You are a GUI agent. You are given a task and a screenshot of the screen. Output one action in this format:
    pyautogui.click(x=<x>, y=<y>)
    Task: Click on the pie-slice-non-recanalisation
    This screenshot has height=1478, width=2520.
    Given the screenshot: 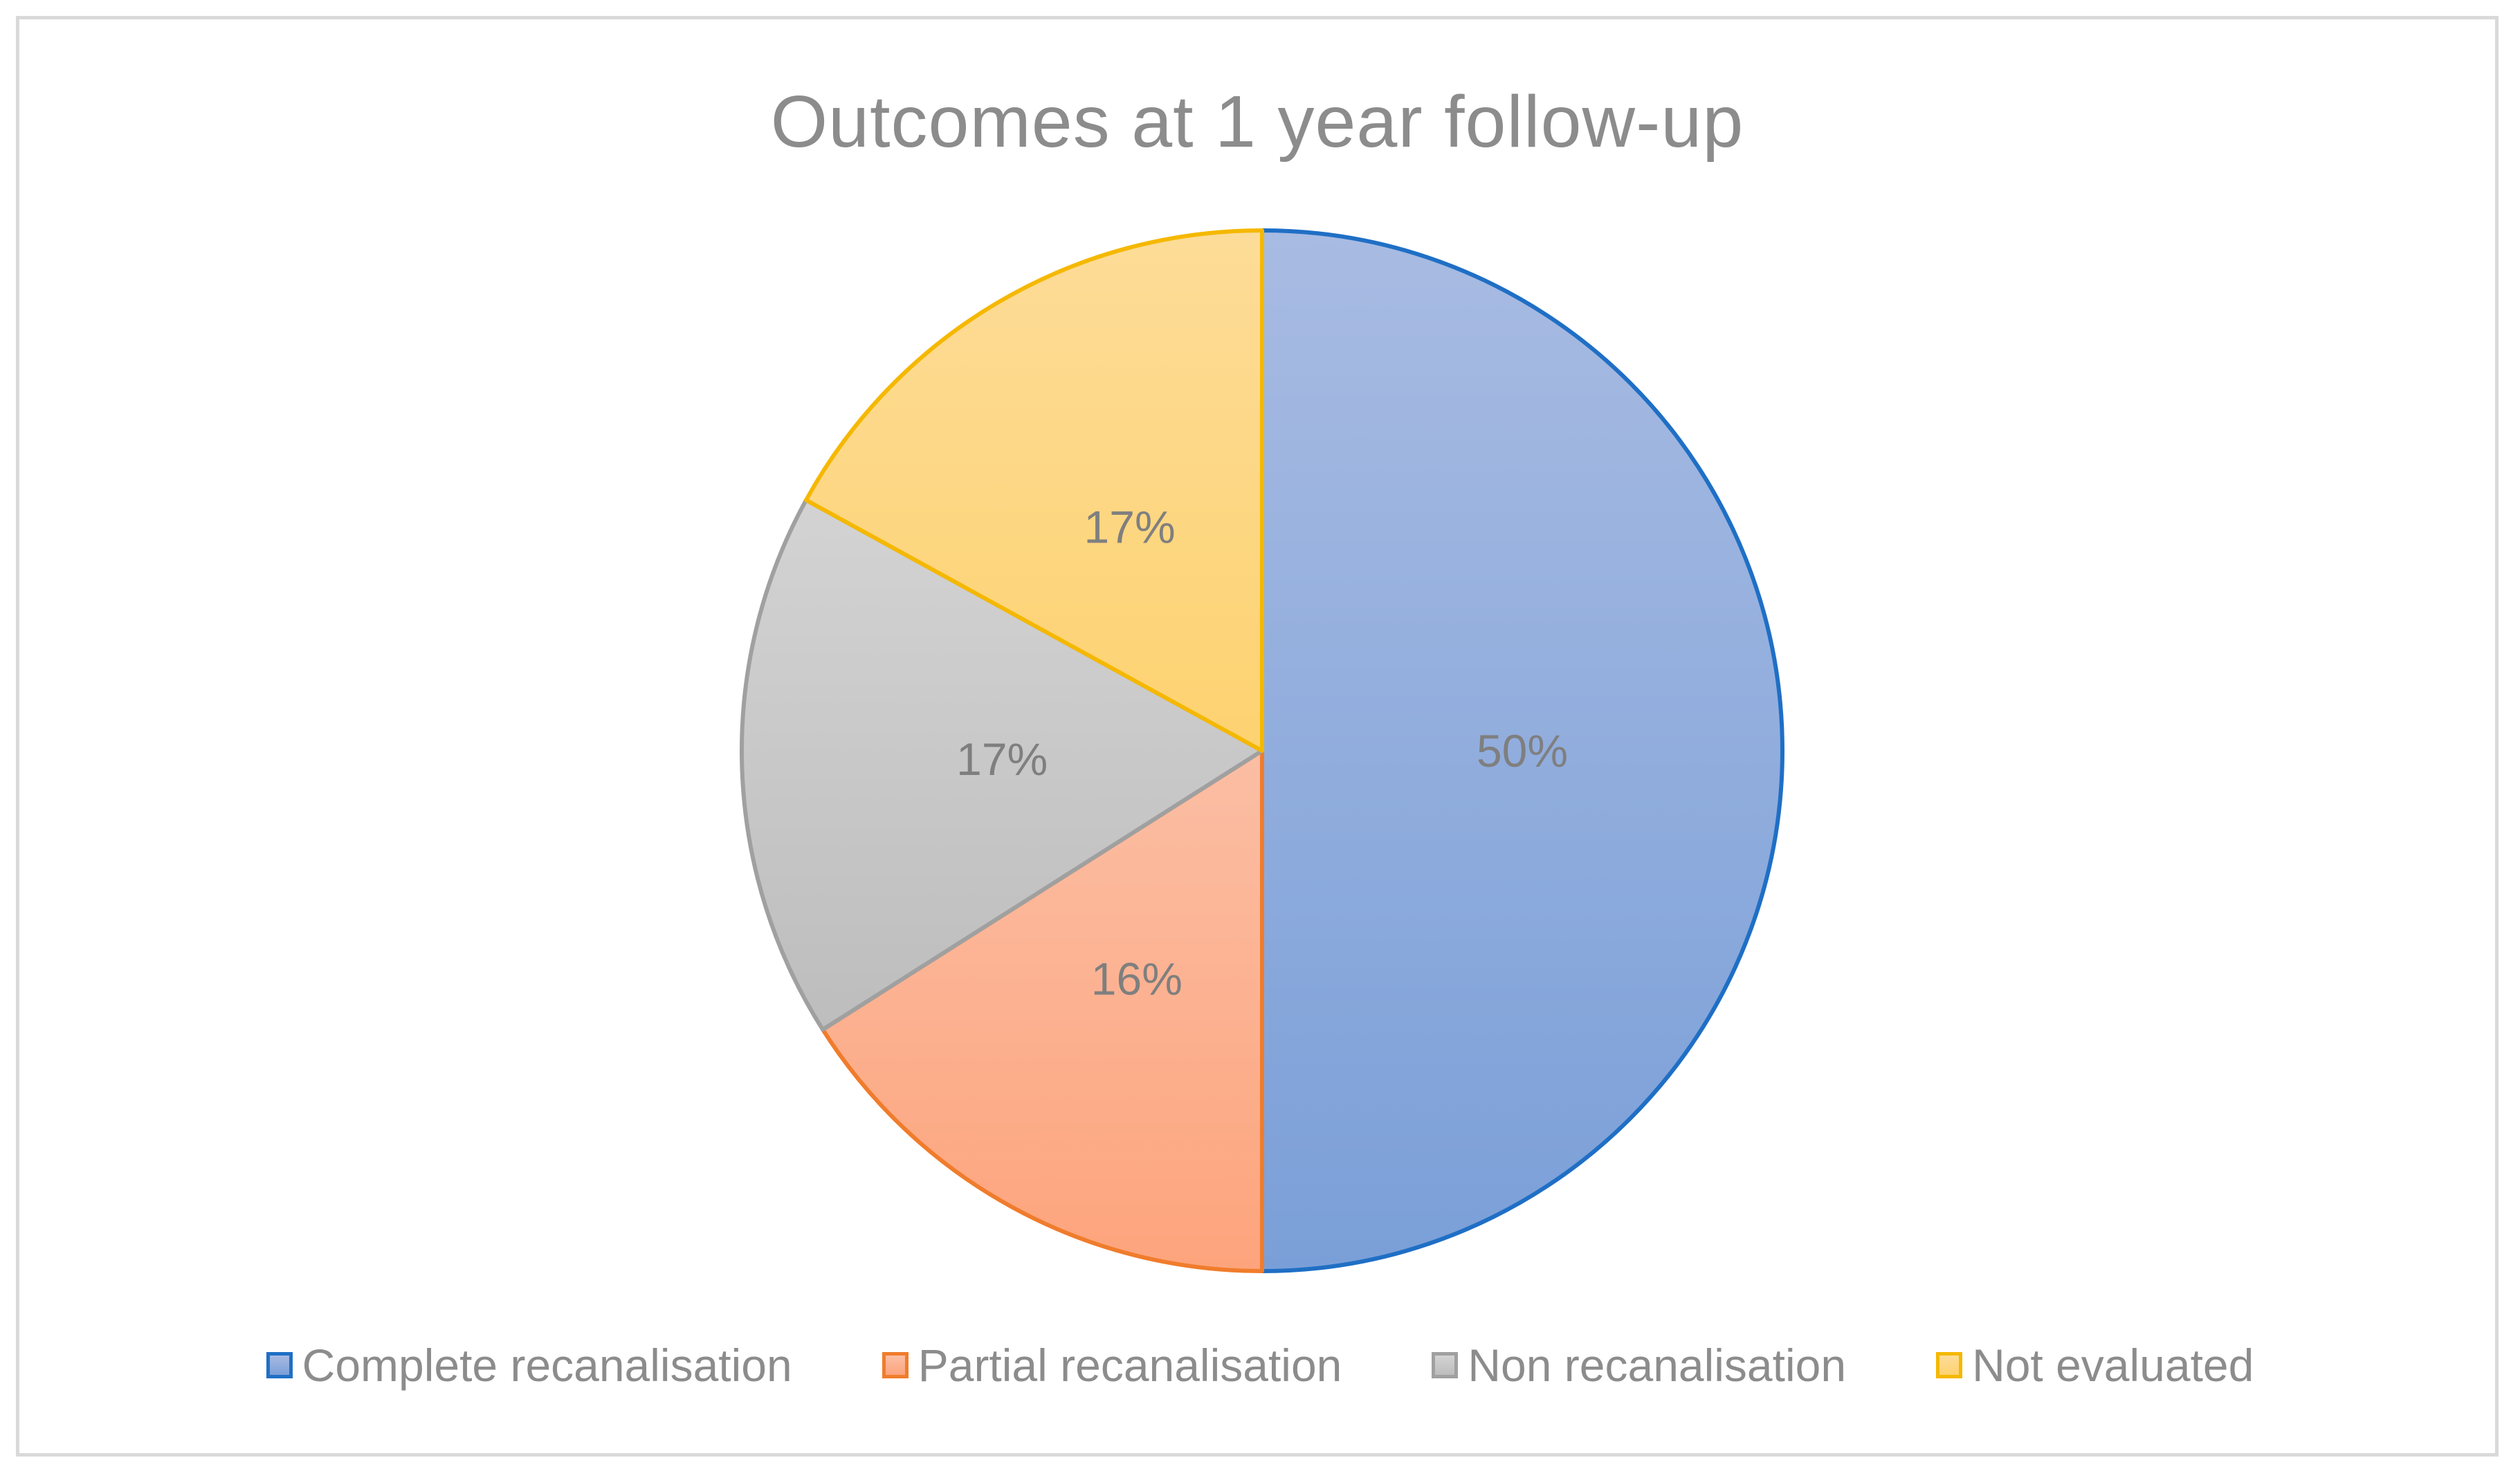 What is the action you would take?
    pyautogui.click(x=1002, y=765)
    